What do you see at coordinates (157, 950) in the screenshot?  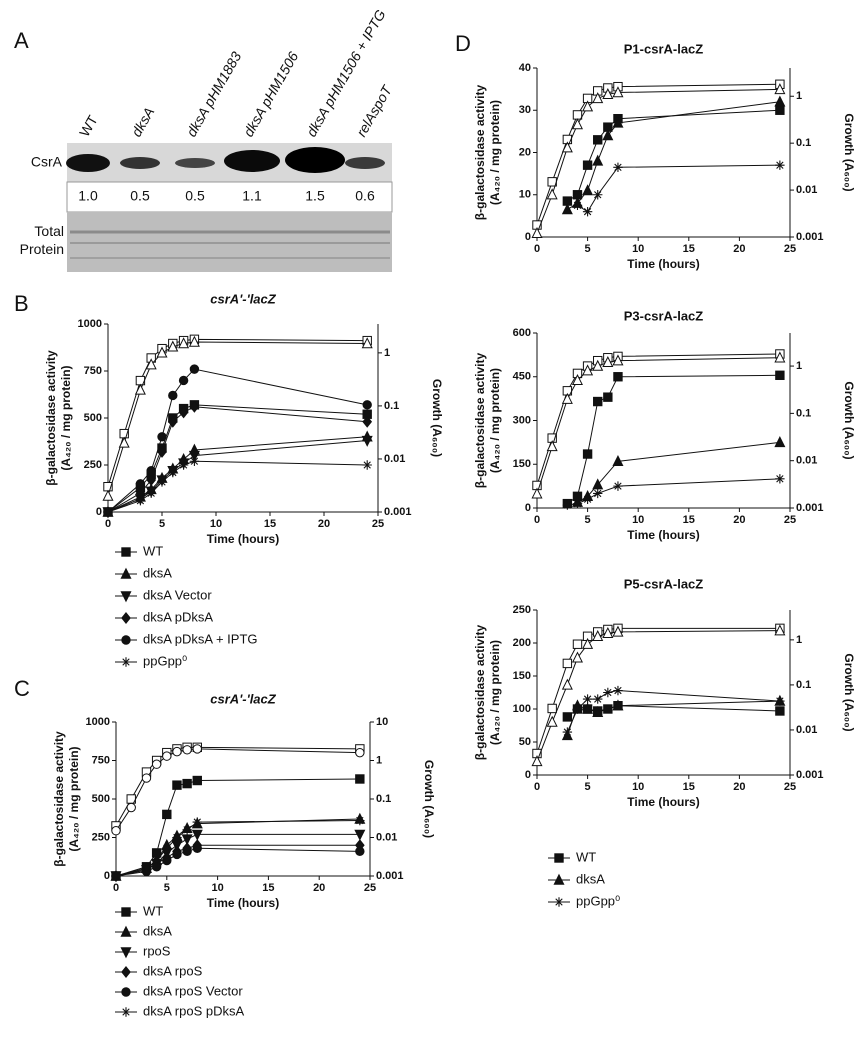 I see `legend-label: rpoS` at bounding box center [157, 950].